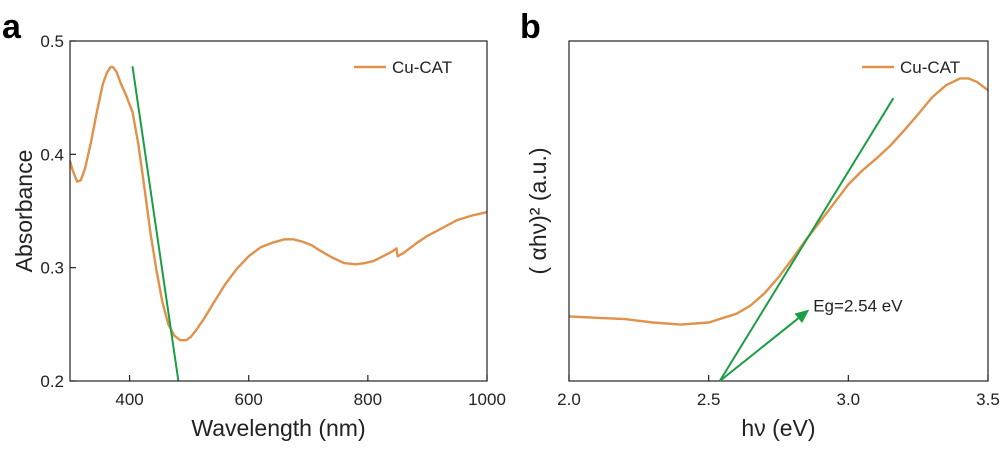 This screenshot has height=454, width=1005. What do you see at coordinates (988, 399) in the screenshot?
I see `panel-b-x-tick-label: 3.5` at bounding box center [988, 399].